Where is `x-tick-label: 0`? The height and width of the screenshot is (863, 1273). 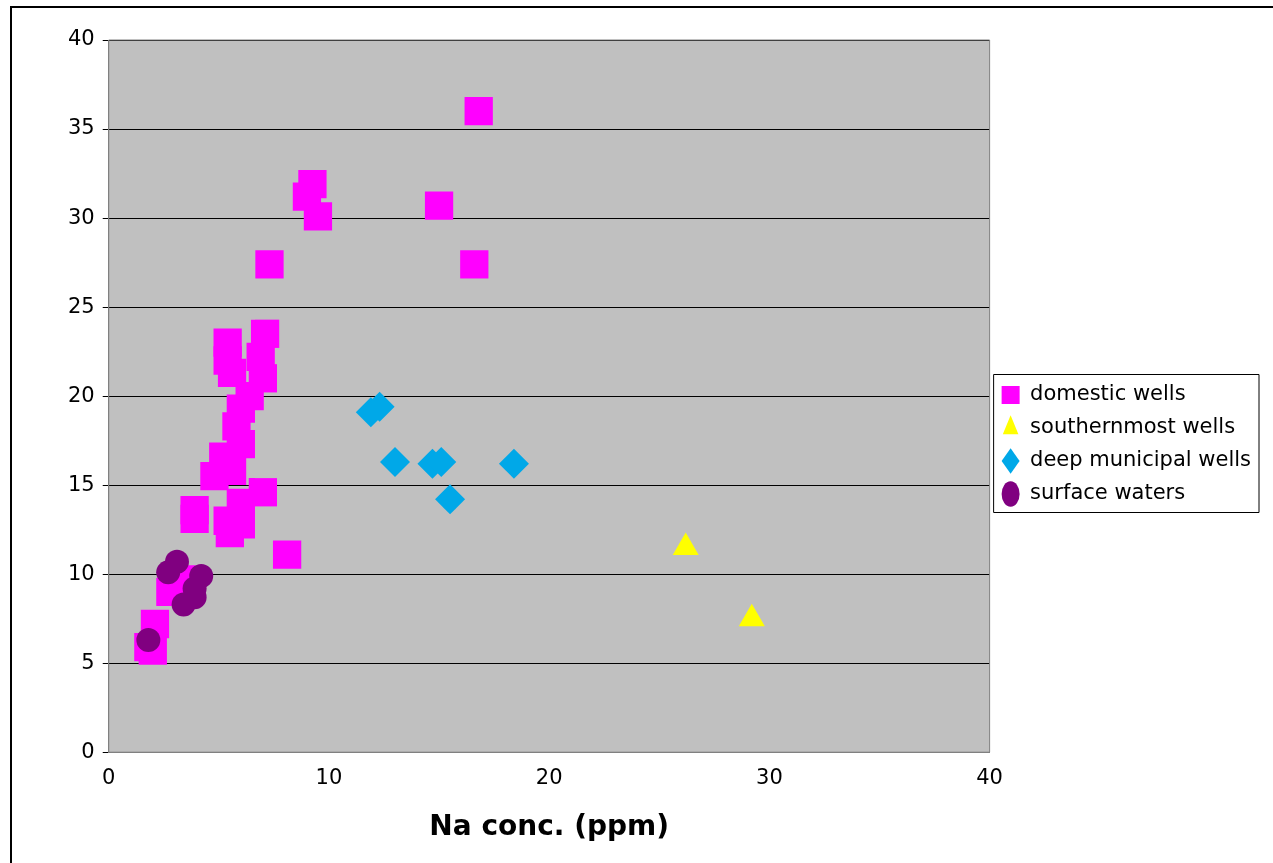
x-tick-label: 0 is located at coordinates (109, 777).